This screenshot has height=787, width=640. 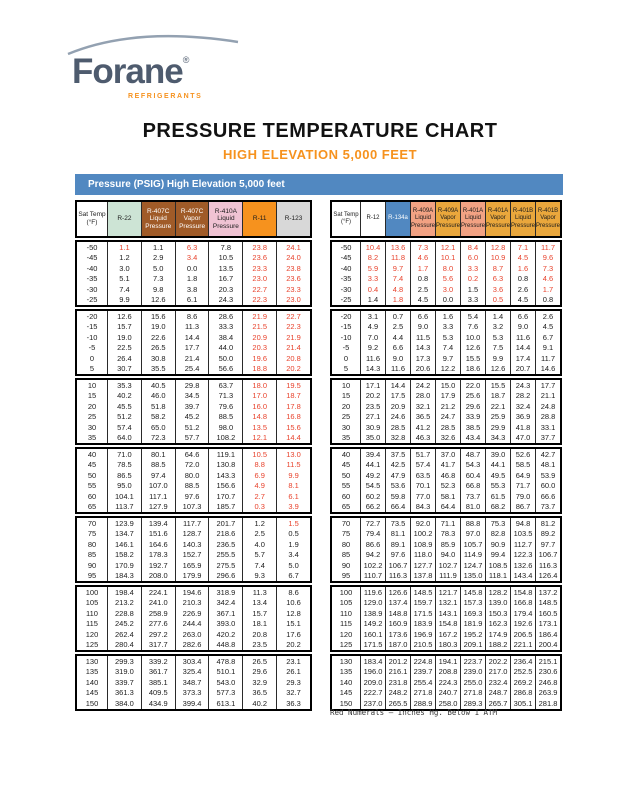 What do you see at coordinates (157, 592) in the screenshot?
I see `value-cell: 224.1` at bounding box center [157, 592].